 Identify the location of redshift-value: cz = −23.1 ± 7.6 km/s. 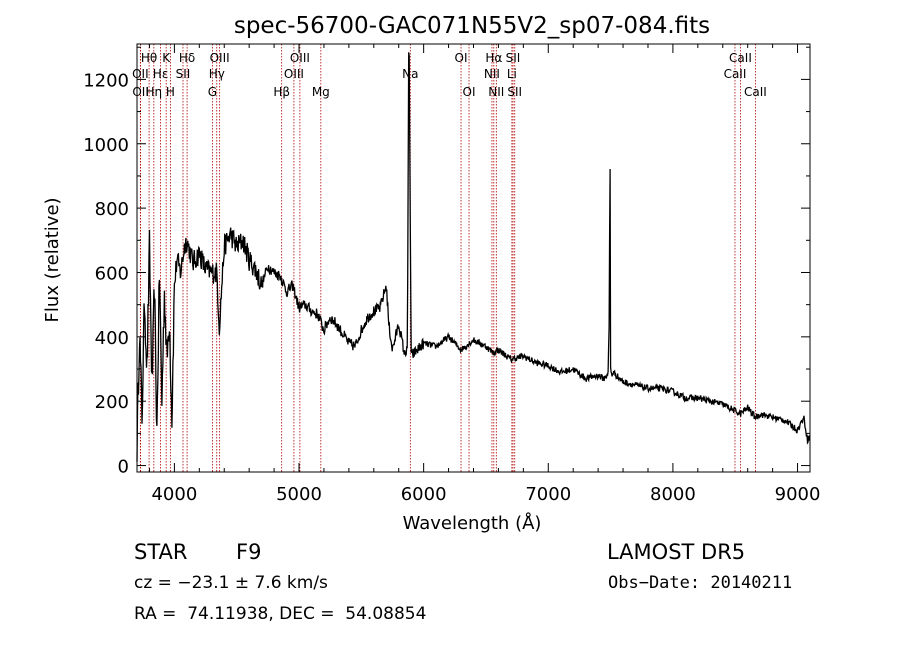
(231, 583).